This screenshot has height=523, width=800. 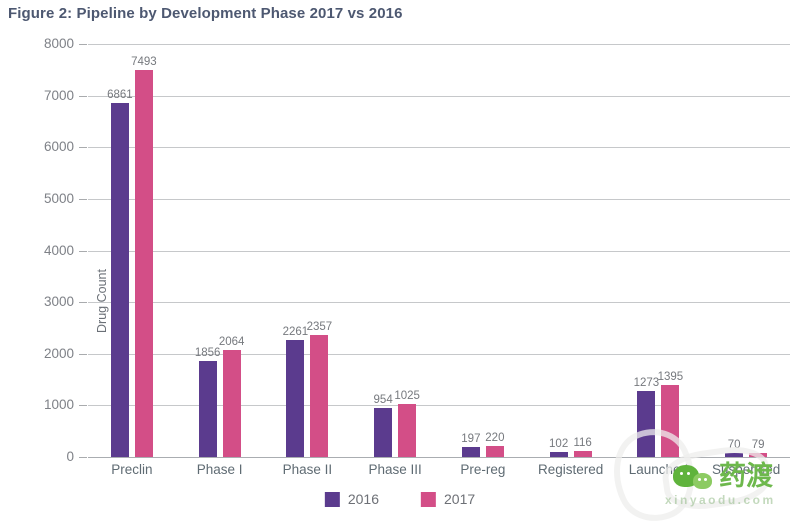 I want to click on bar-value-label: 6861, so click(x=120, y=94).